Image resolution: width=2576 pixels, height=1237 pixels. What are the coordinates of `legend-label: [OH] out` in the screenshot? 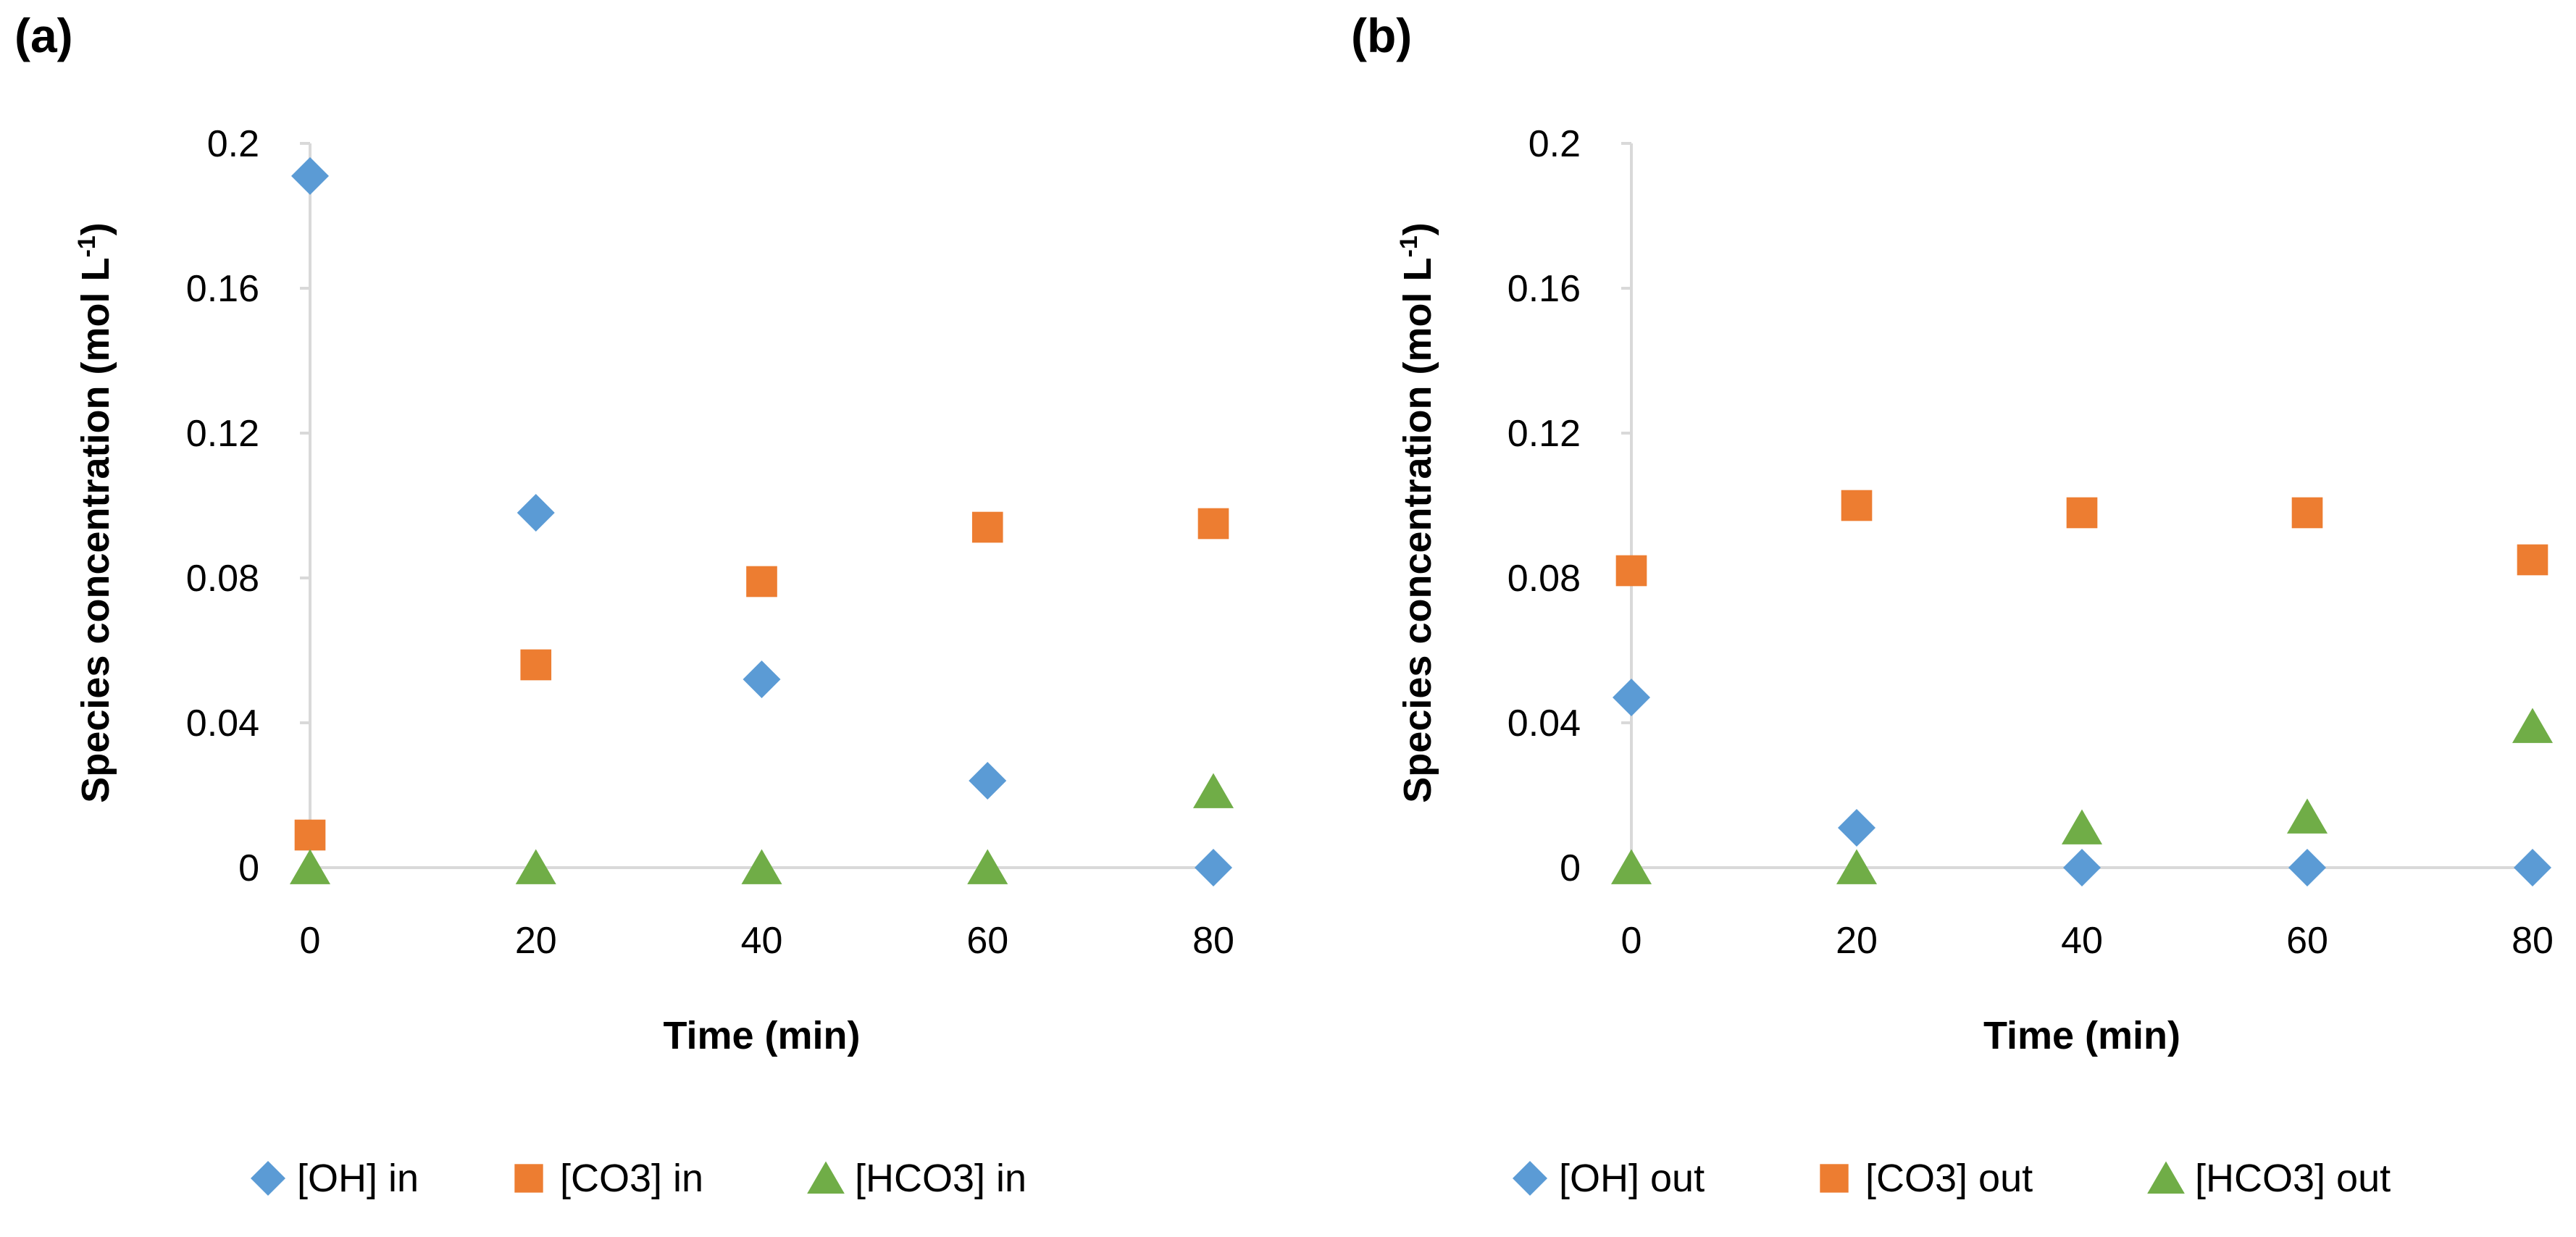 It's located at (1632, 1178).